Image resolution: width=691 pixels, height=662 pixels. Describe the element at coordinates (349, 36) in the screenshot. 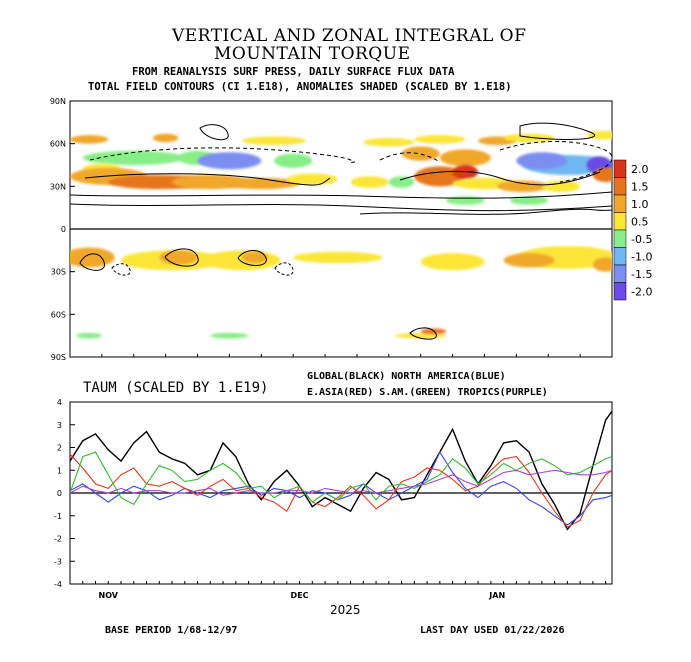

I see `chart-title-line1: VERTICAL AND ZONAL INTEGRAL OF` at that location.